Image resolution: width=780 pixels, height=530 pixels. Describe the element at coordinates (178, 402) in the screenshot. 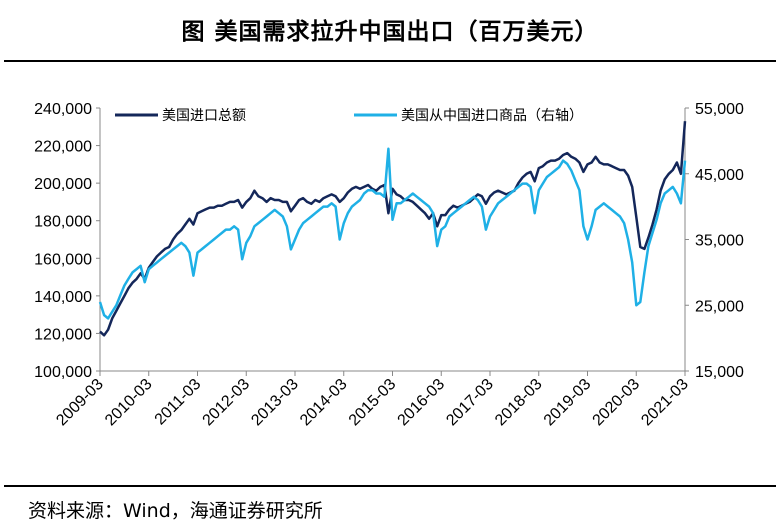

I see `x-tick-label: 2011-03` at that location.